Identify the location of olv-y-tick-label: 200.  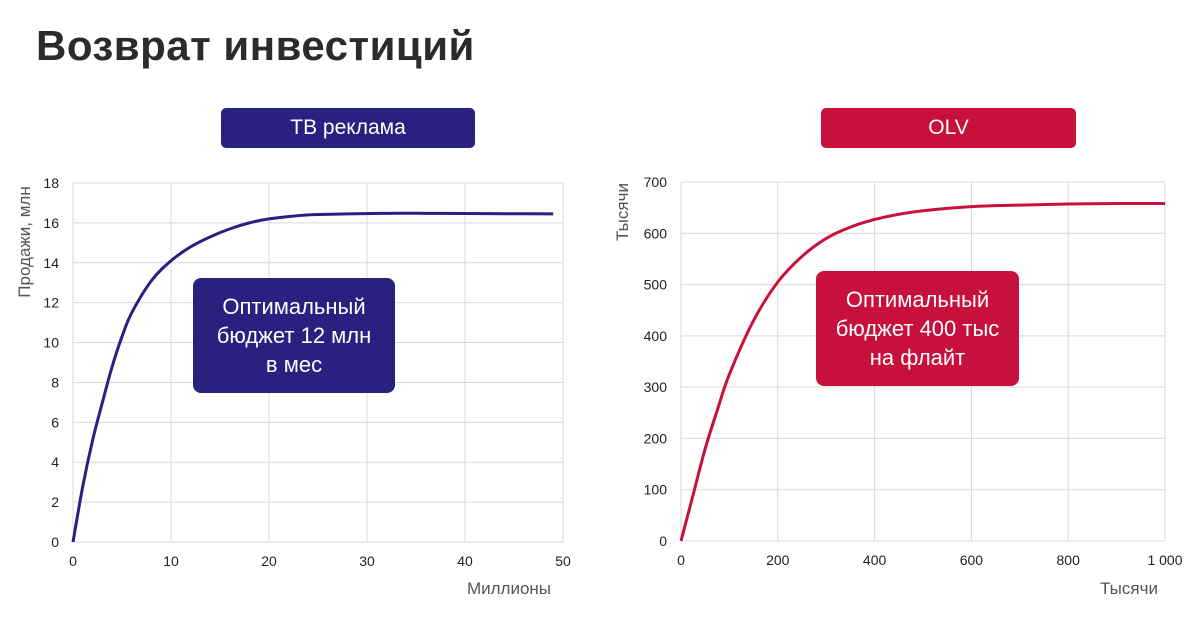
(656, 438).